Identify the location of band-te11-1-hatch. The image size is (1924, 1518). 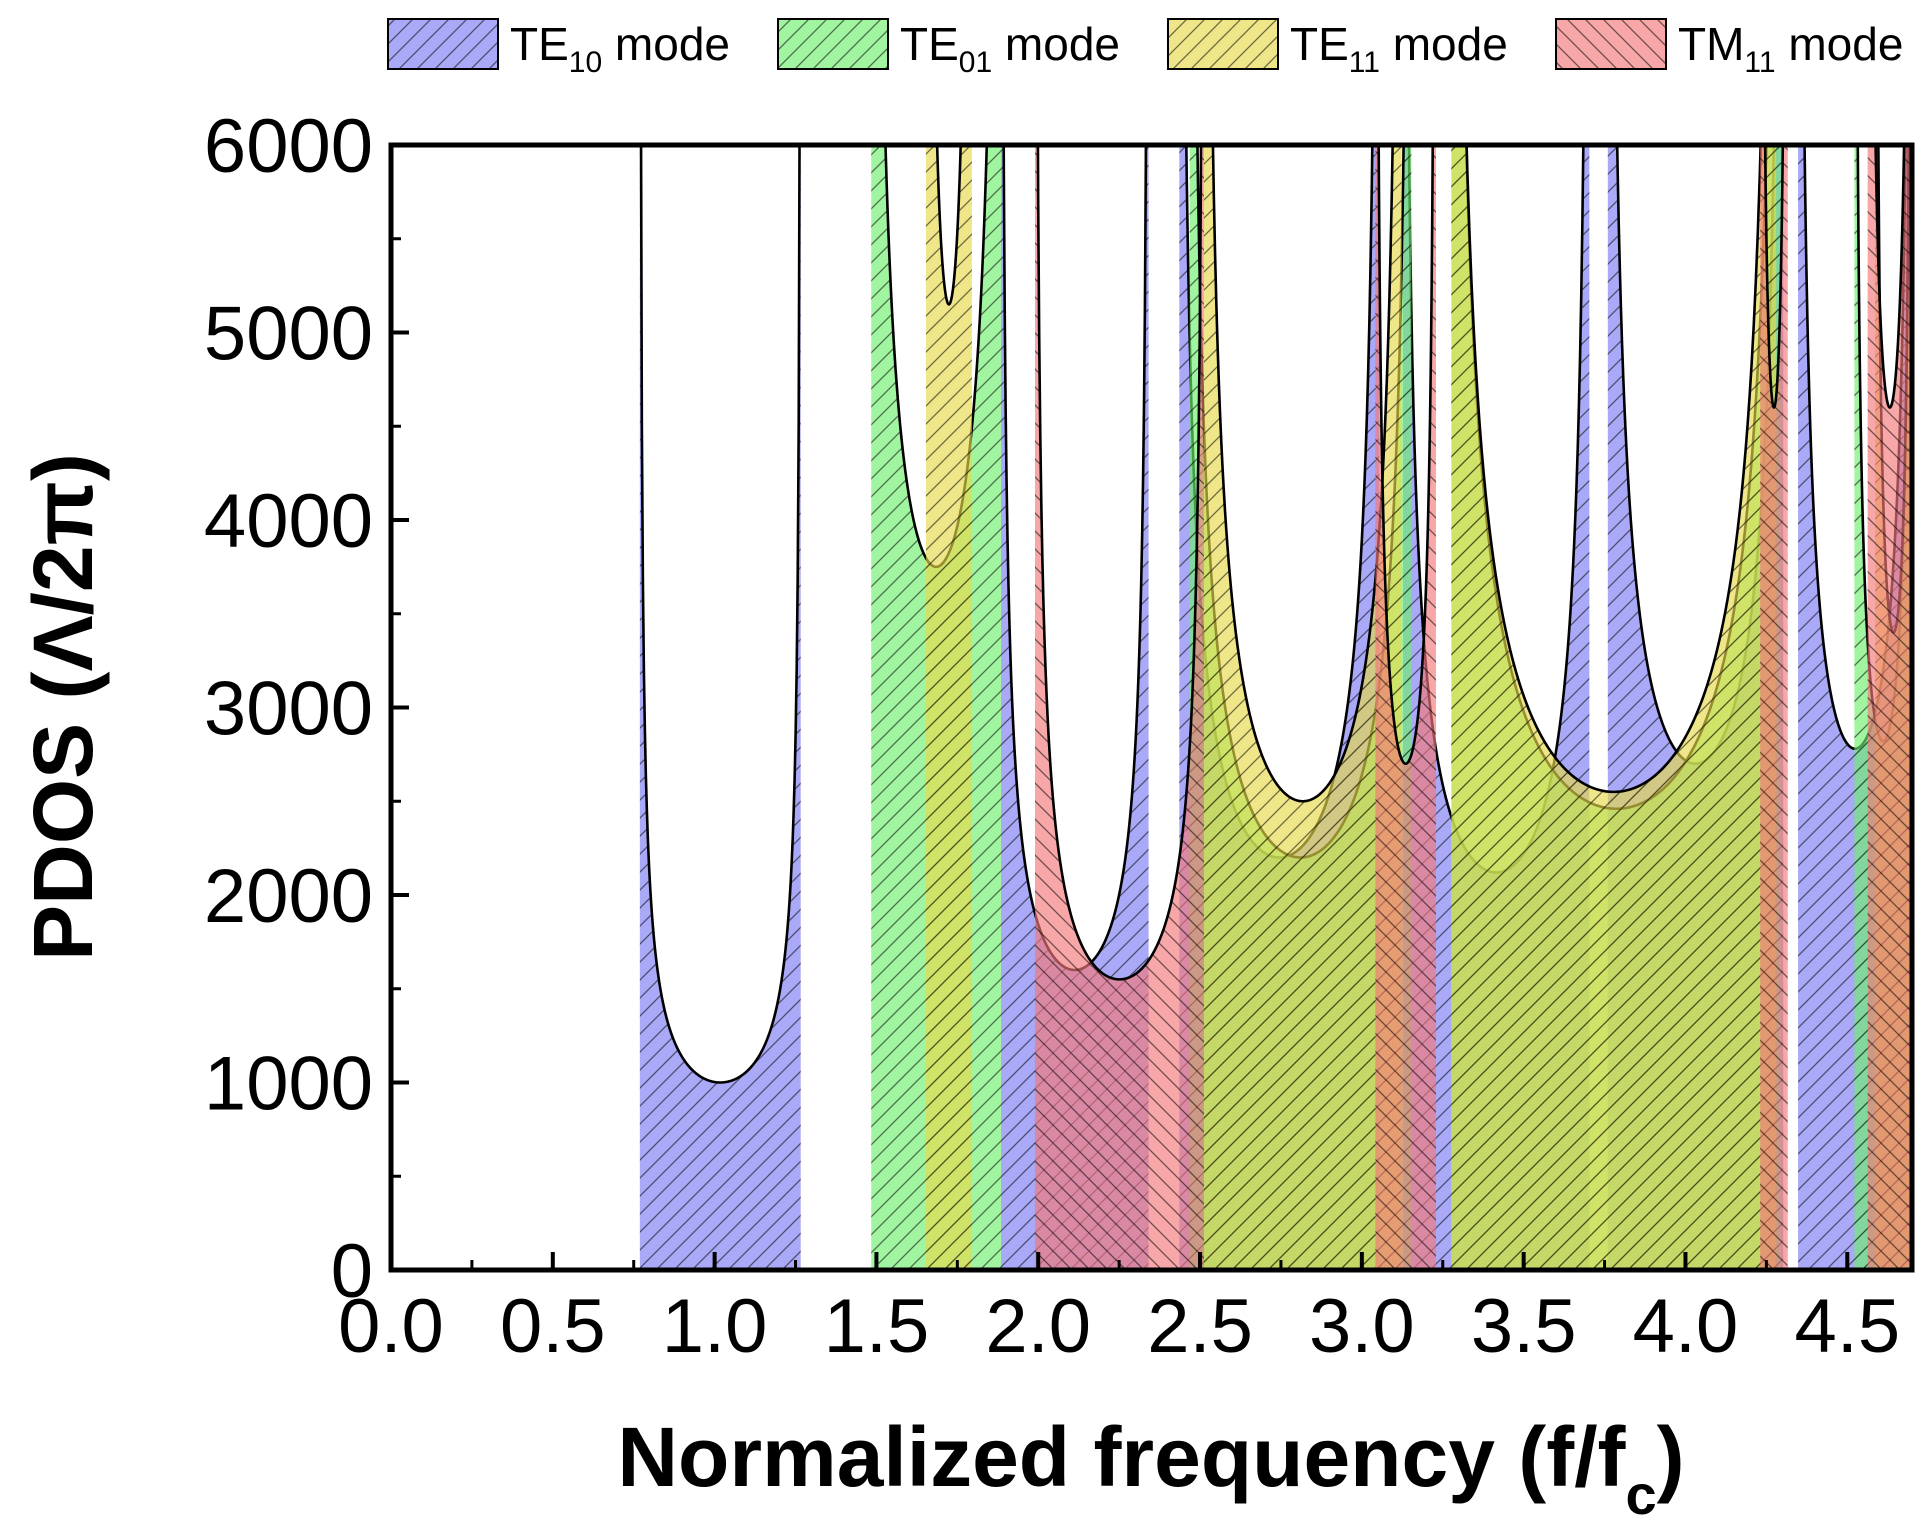
(948, 707).